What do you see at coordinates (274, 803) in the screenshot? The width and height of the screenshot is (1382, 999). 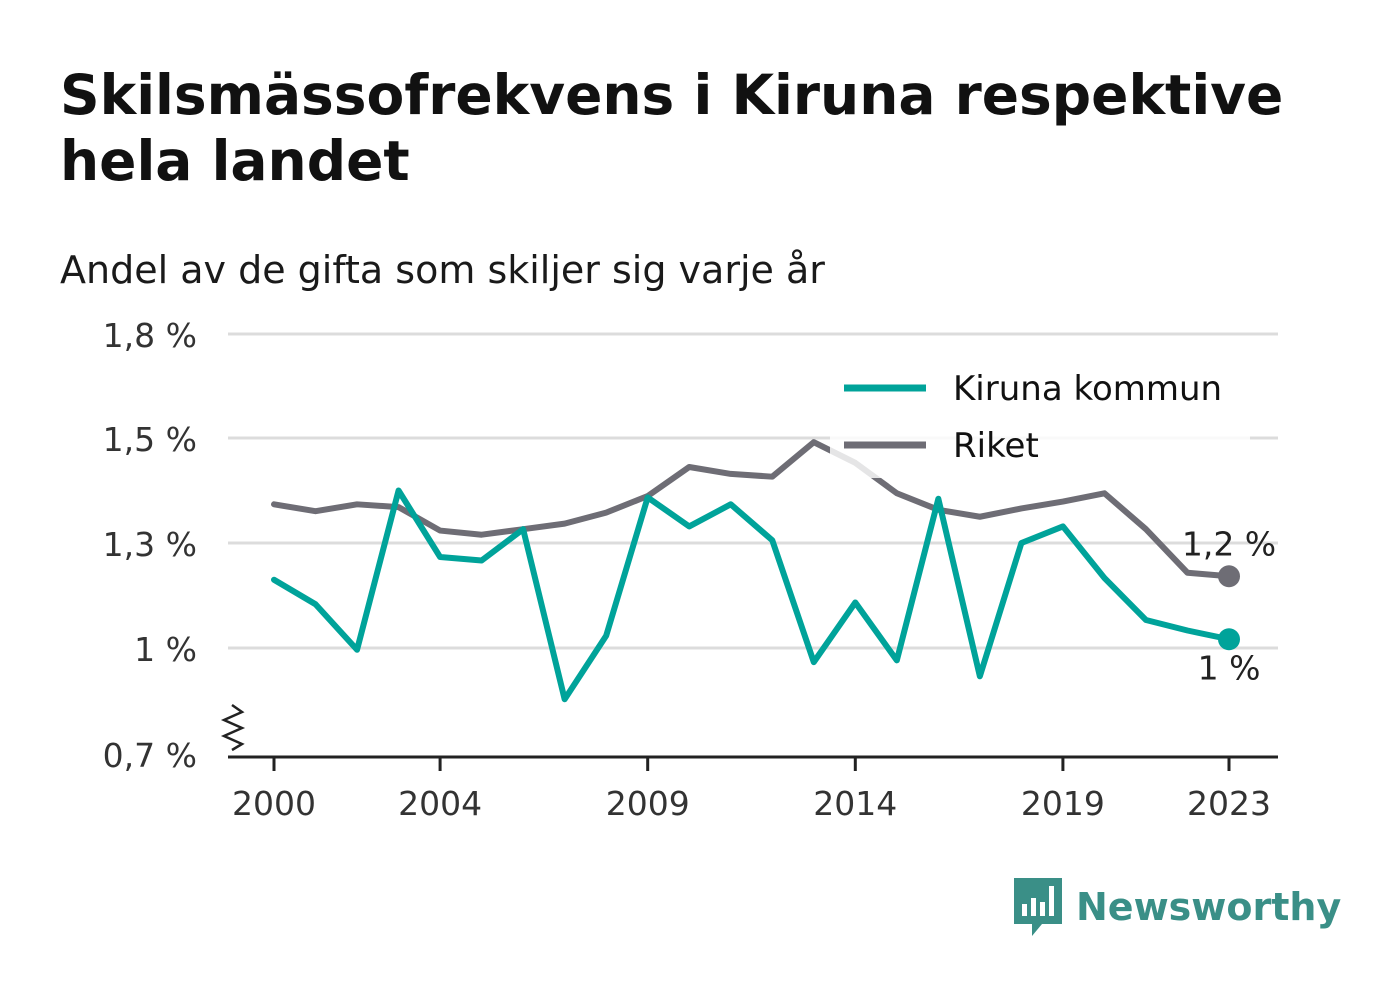 I see `x-tick-label: 2000` at bounding box center [274, 803].